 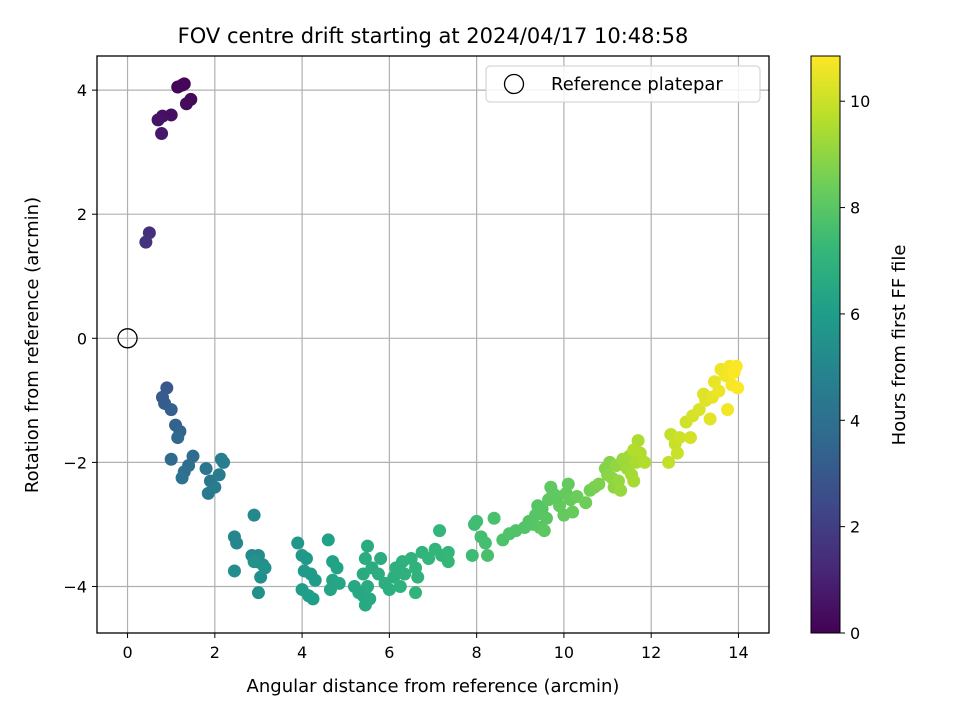 I want to click on colorbar: 0 2 4 6 8 10 Hours from first FF file, so click(x=860, y=349).